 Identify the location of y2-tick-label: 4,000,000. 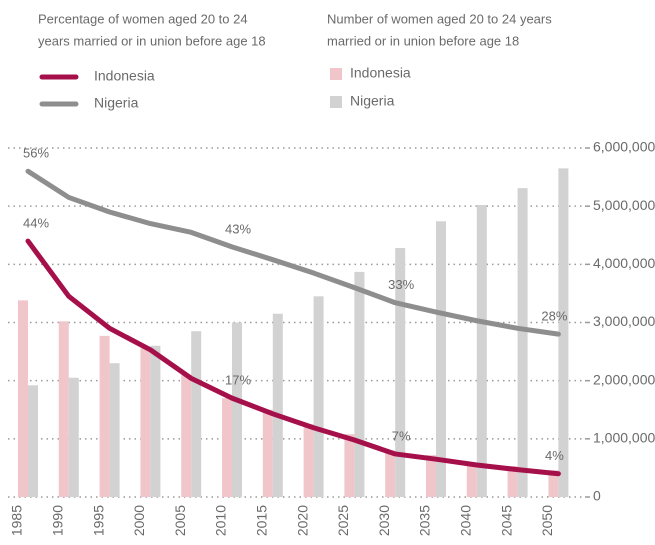
(624, 263).